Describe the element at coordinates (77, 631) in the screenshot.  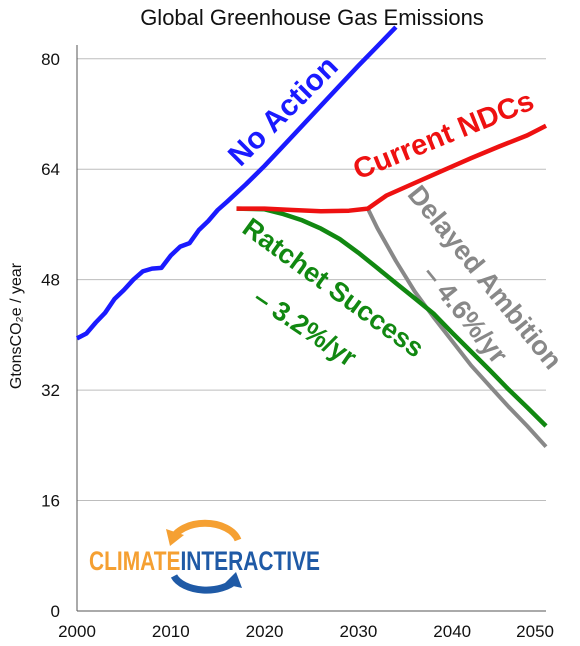
I see `x-tick-label-0: 2000` at that location.